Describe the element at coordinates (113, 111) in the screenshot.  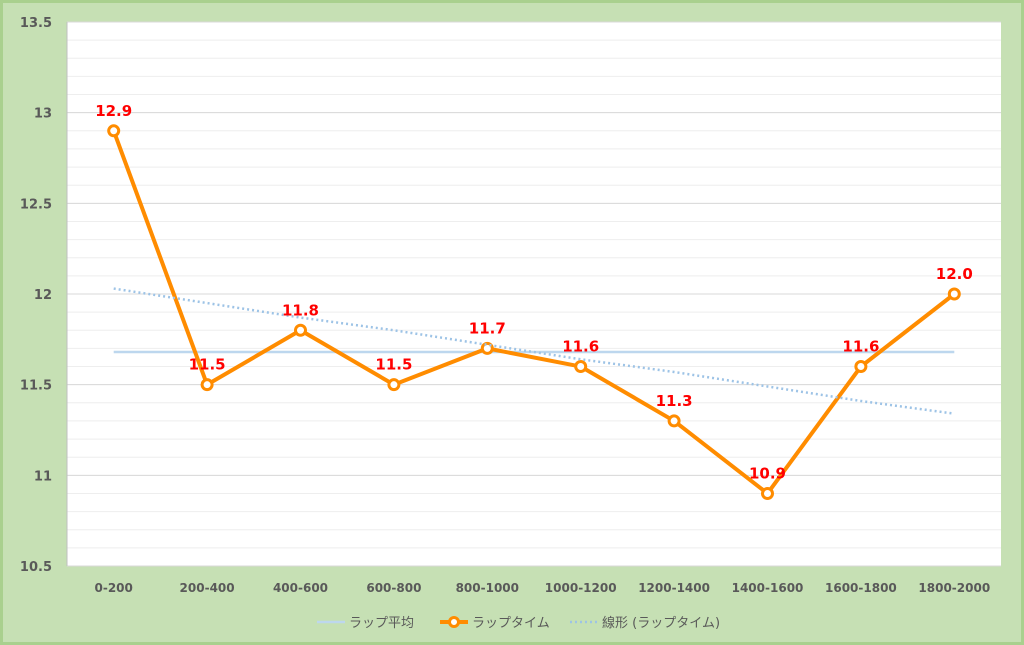
I see `data-label: 12.9` at that location.